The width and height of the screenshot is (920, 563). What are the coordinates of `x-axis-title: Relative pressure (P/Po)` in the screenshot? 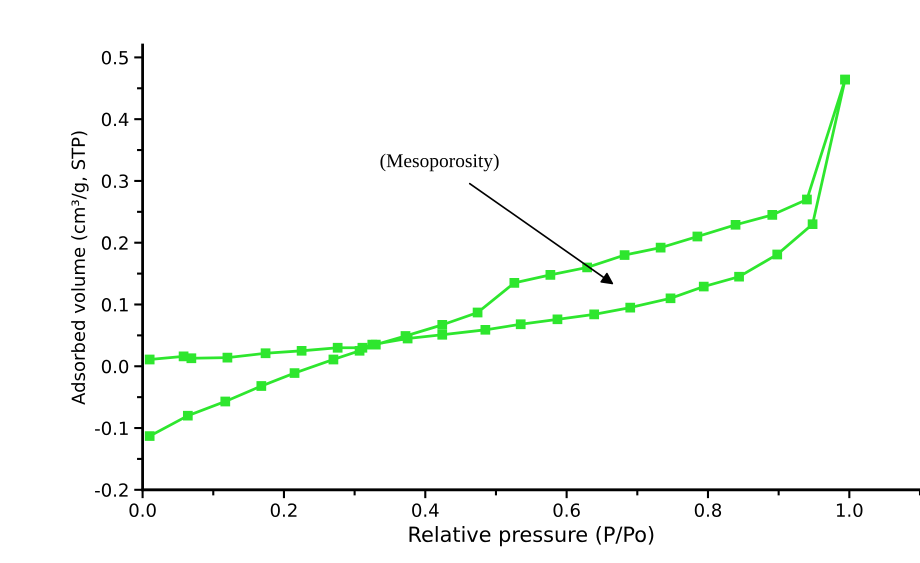 It's located at (532, 536).